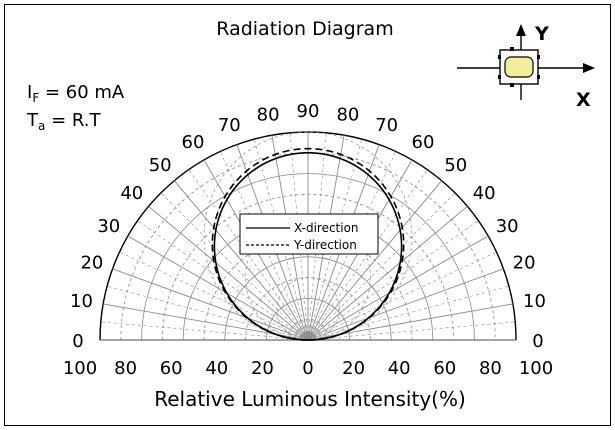  Describe the element at coordinates (75, 107) in the screenshot. I see `conditions: IF = 60 mA Ta = R.T` at that location.